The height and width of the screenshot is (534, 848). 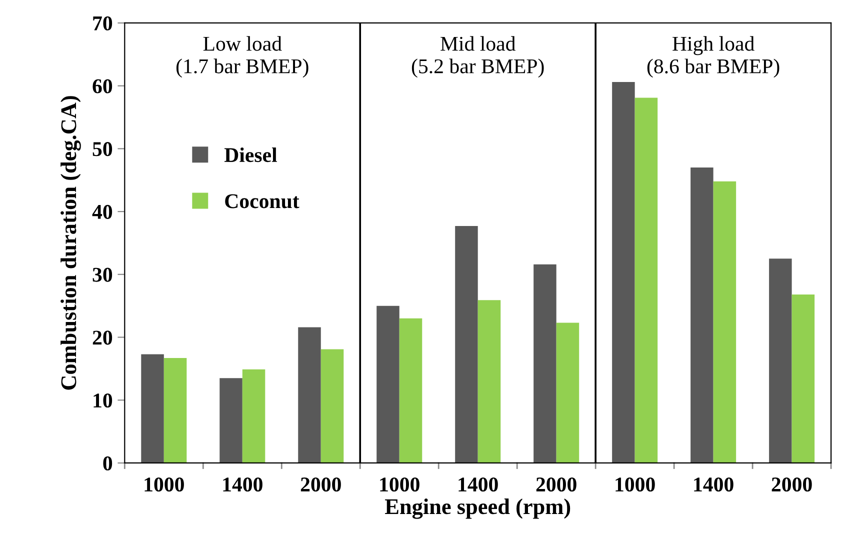 What do you see at coordinates (103, 400) in the screenshot?
I see `y-tick-label: 10` at bounding box center [103, 400].